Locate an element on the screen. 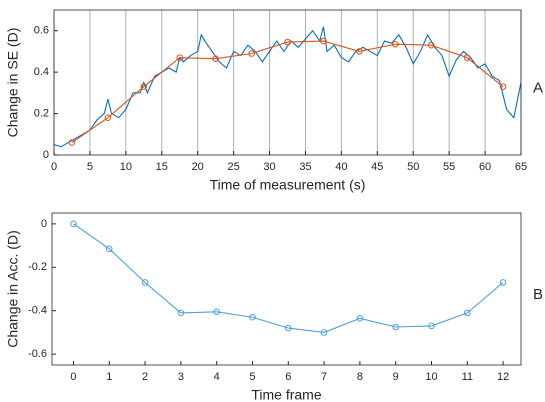 The image size is (545, 402). y-tick-label: 0.4 is located at coordinates (41, 72).